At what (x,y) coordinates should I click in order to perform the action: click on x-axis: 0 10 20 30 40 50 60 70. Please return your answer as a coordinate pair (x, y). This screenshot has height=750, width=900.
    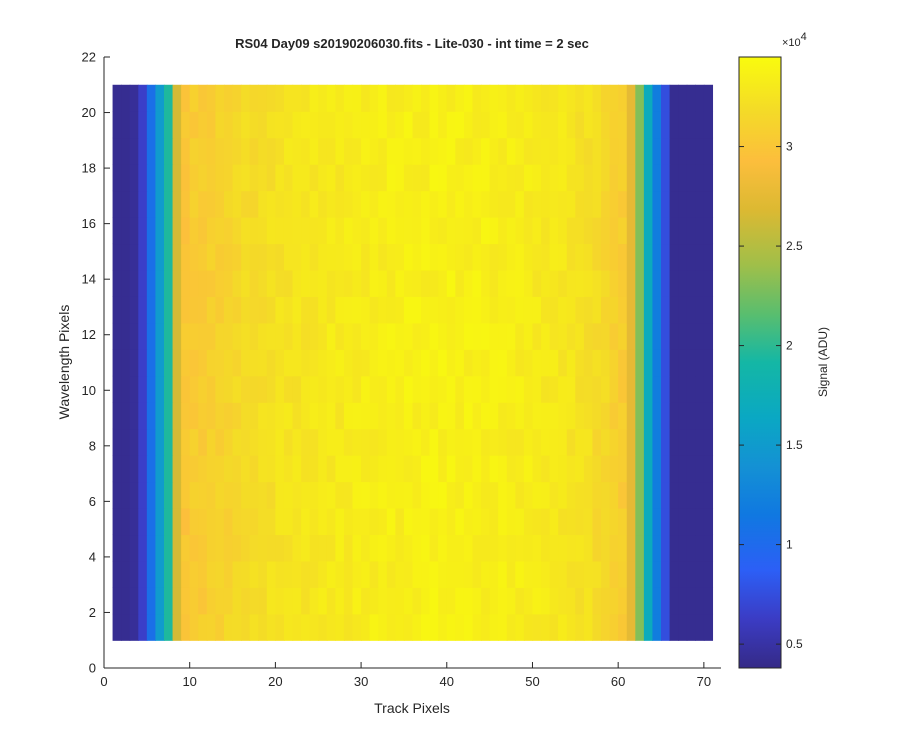
    Looking at the image, I should click on (410, 675).